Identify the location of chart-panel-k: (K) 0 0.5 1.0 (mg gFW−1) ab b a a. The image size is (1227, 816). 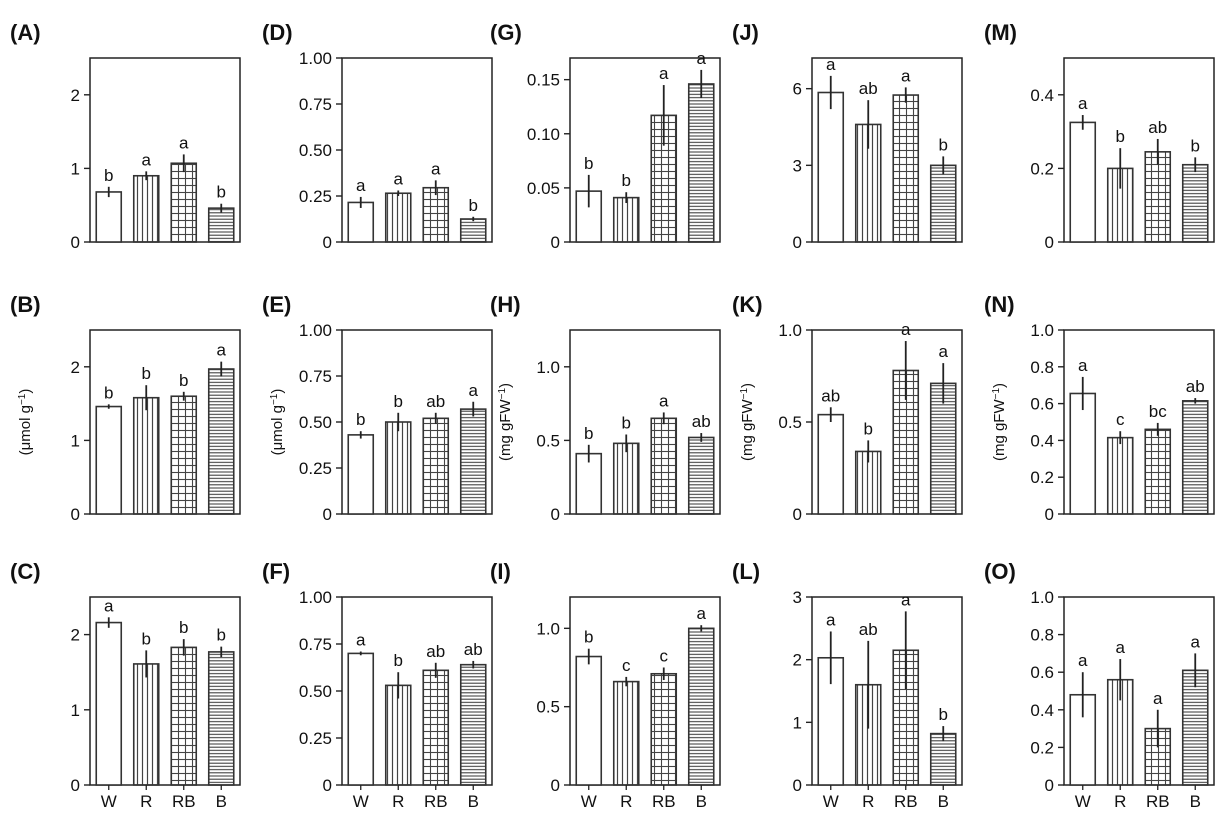
(847, 408).